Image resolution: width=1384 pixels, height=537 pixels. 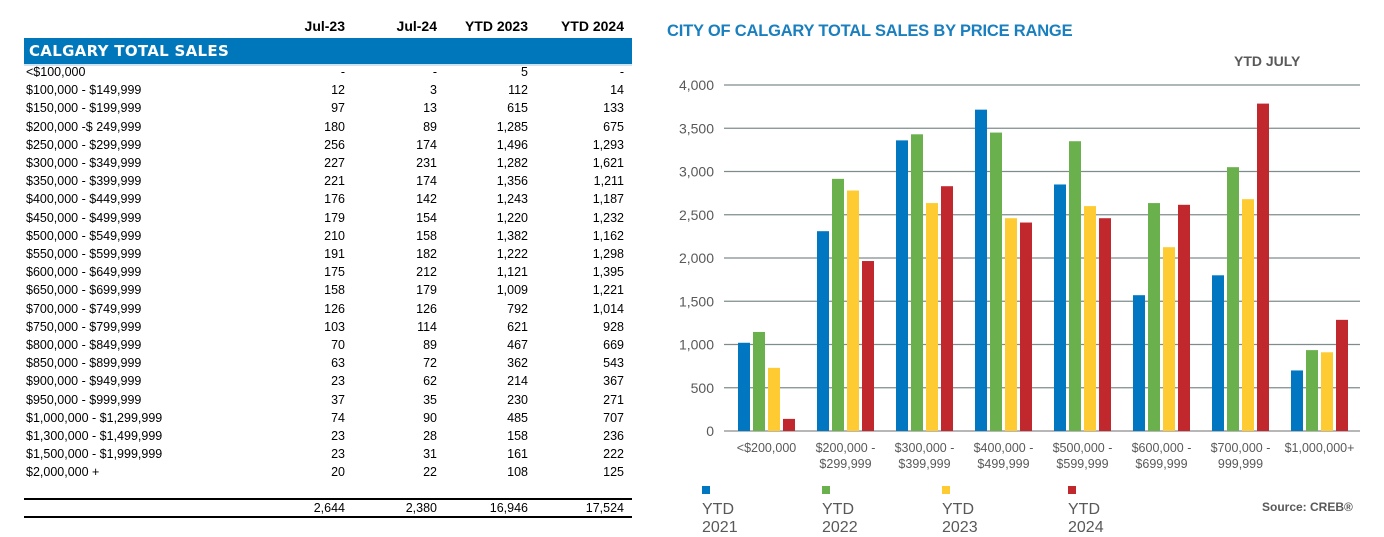 What do you see at coordinates (608, 254) in the screenshot?
I see `ytd-2024-value: 1,298` at bounding box center [608, 254].